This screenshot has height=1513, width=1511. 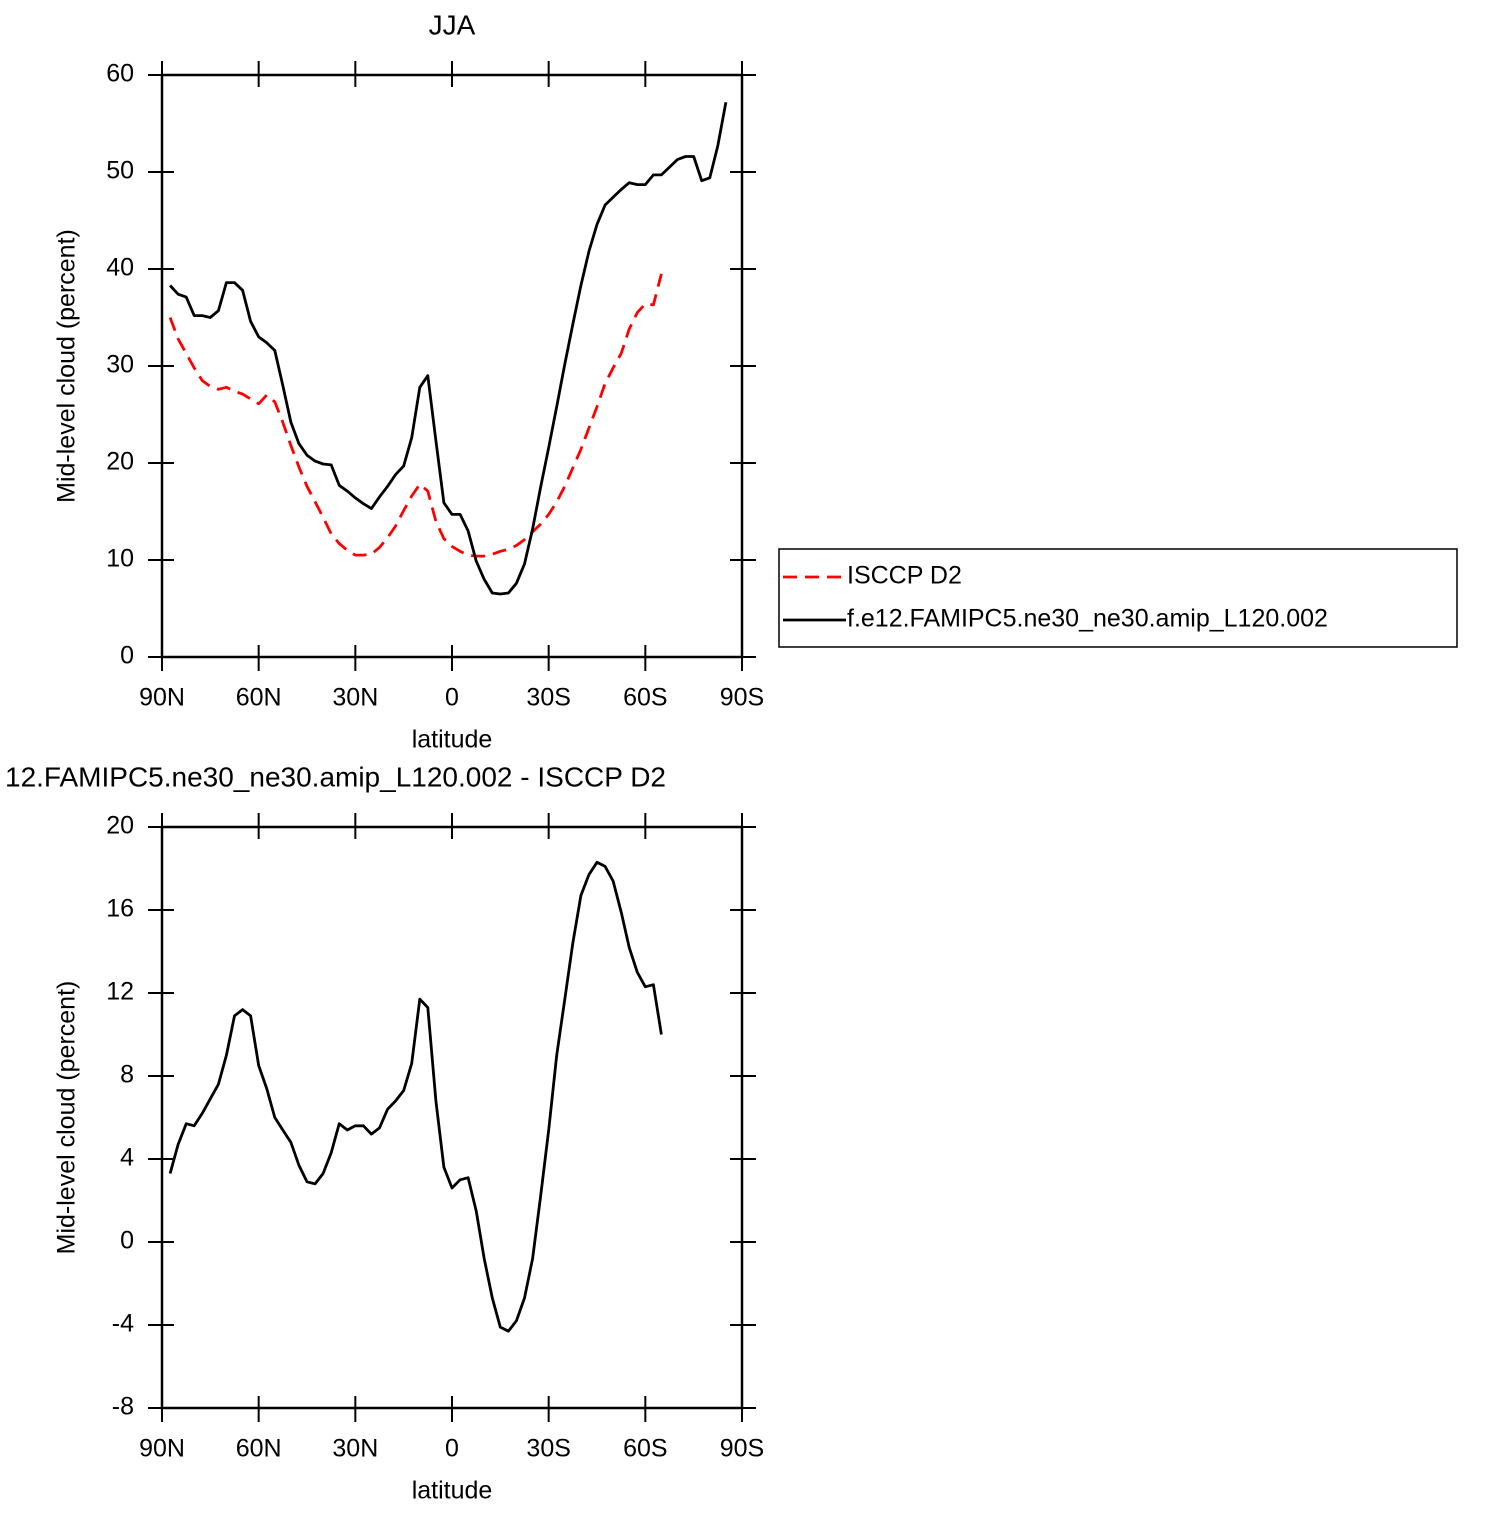 What do you see at coordinates (127, 1075) in the screenshot?
I see `y-tick-label: 8` at bounding box center [127, 1075].